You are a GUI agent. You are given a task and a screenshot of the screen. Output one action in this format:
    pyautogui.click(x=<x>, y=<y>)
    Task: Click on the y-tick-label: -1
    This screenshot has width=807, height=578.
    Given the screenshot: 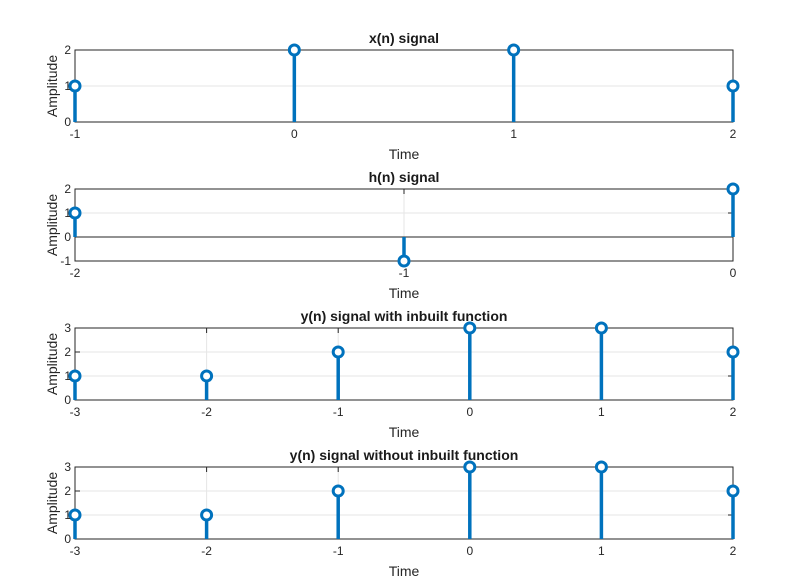 What is the action you would take?
    pyautogui.click(x=65, y=261)
    